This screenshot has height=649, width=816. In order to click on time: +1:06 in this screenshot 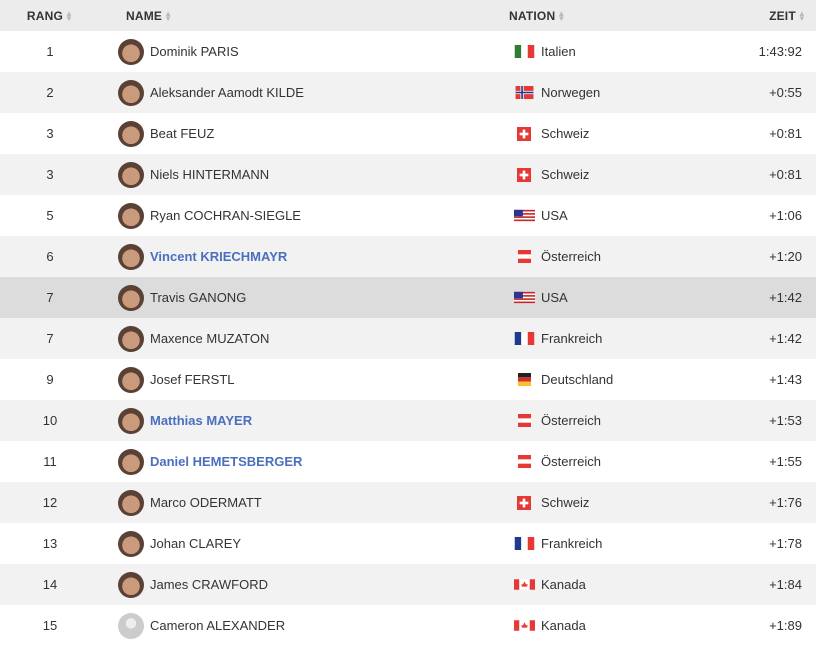, I will do `click(785, 215)`.